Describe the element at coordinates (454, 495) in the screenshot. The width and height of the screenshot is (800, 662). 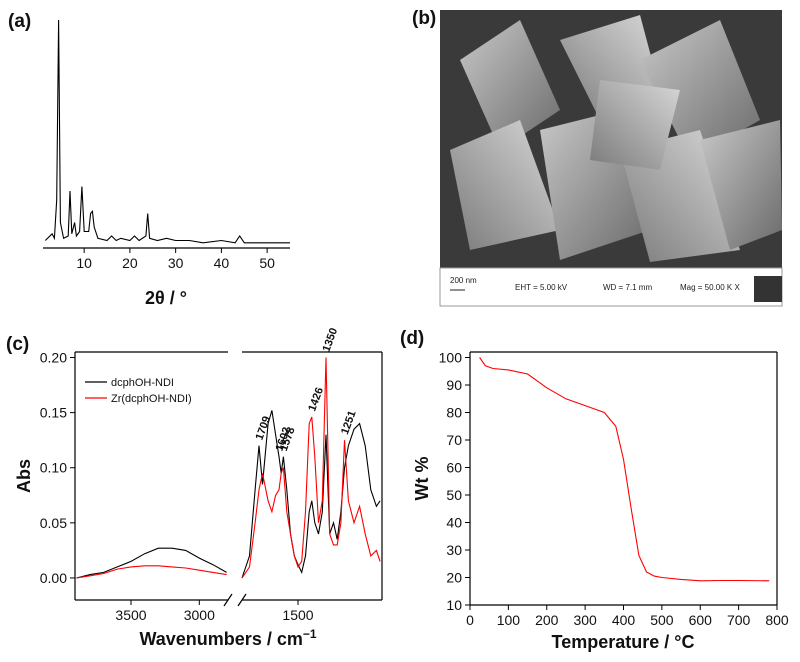
I see `y-tick-label: 50` at that location.